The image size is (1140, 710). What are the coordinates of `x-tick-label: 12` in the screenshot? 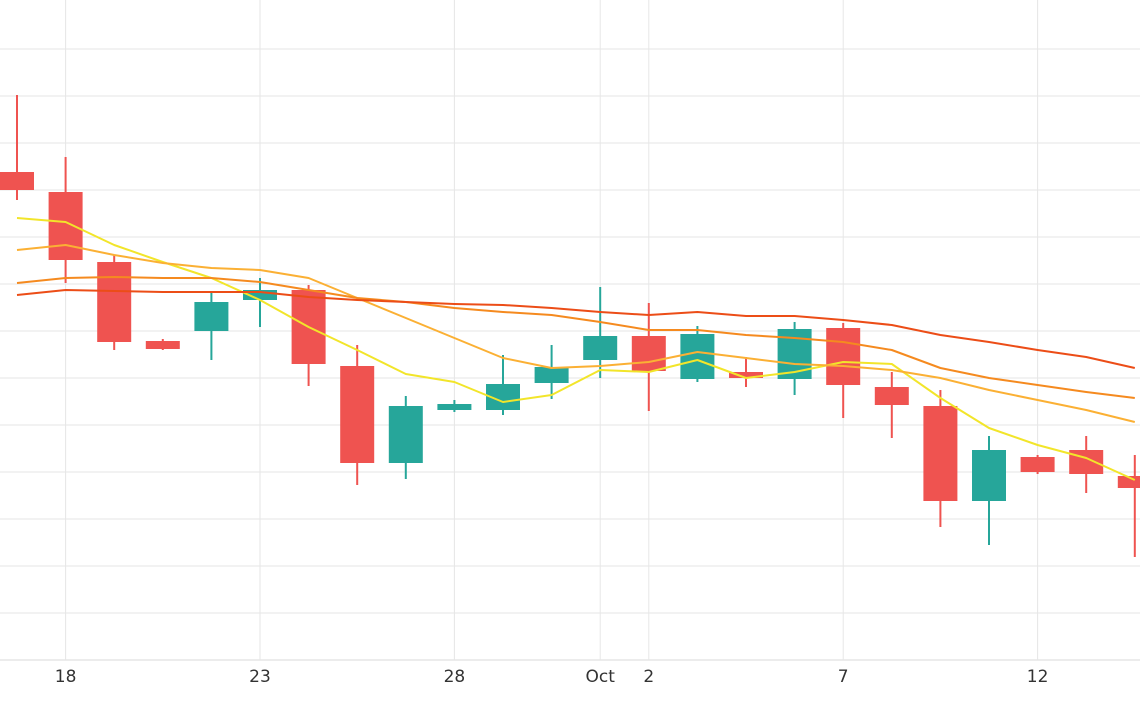 It's located at (1038, 677).